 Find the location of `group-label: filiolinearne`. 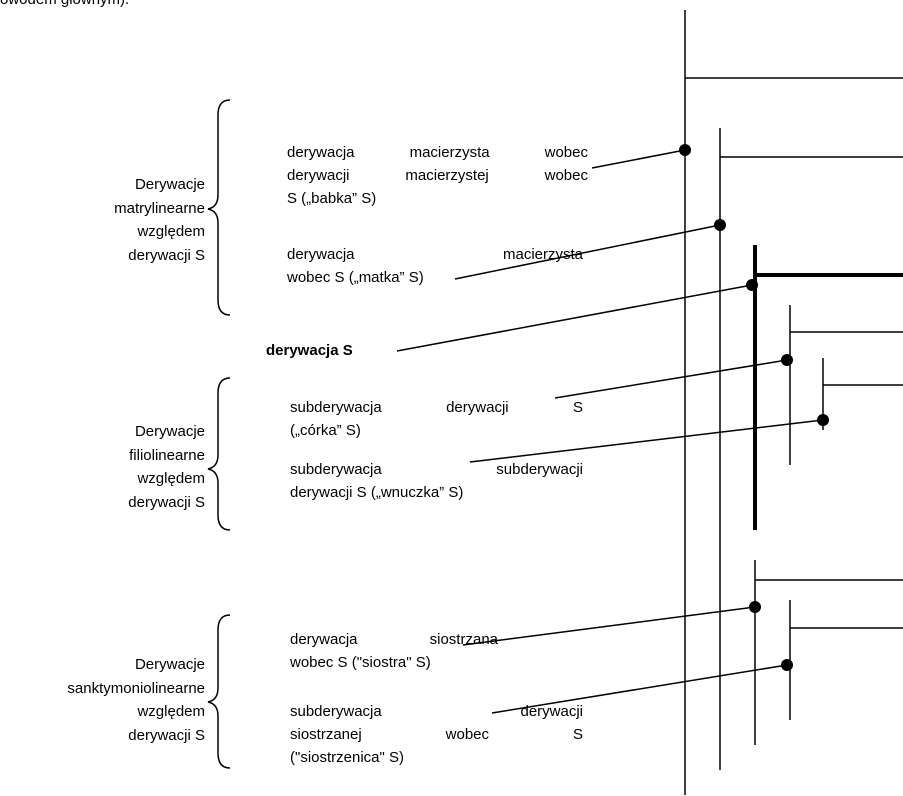

group-label: filiolinearne is located at coordinates (167, 455).